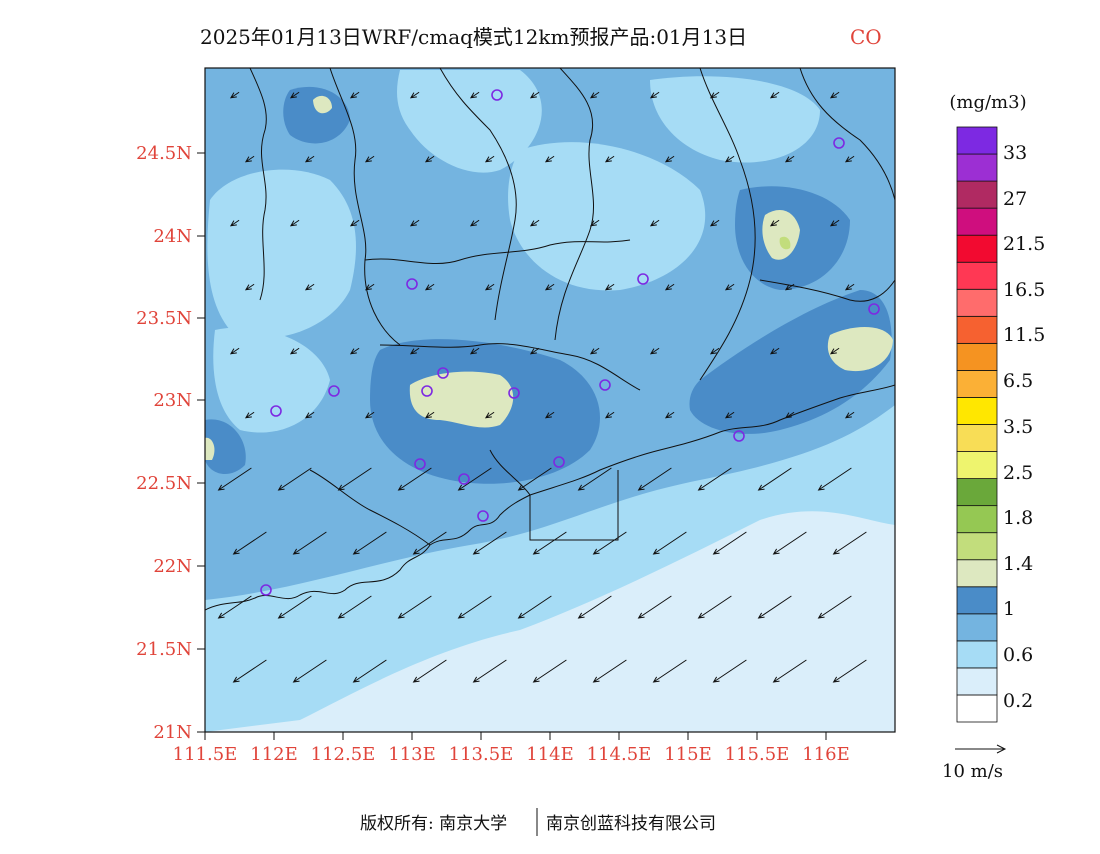  I want to click on lon-tick-label: 111.5E, so click(205, 754).